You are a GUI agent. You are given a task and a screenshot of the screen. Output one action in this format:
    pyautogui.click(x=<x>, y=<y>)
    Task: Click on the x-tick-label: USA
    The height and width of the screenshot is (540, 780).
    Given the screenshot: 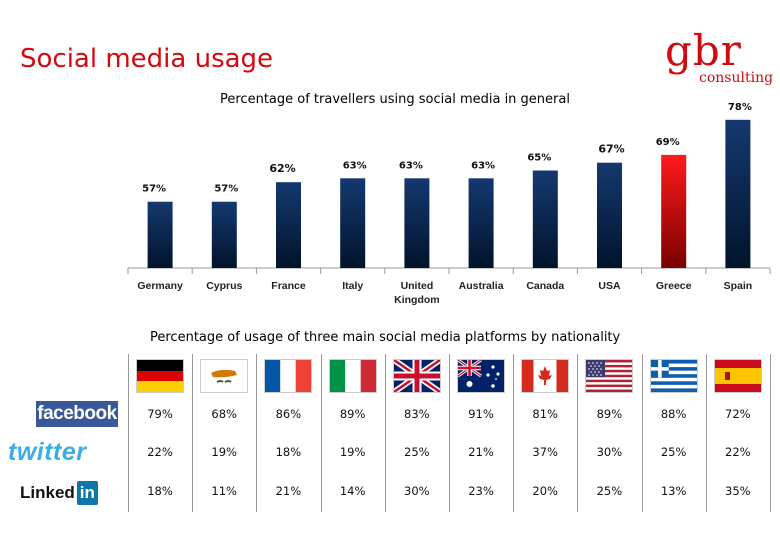 What is the action you would take?
    pyautogui.click(x=609, y=286)
    